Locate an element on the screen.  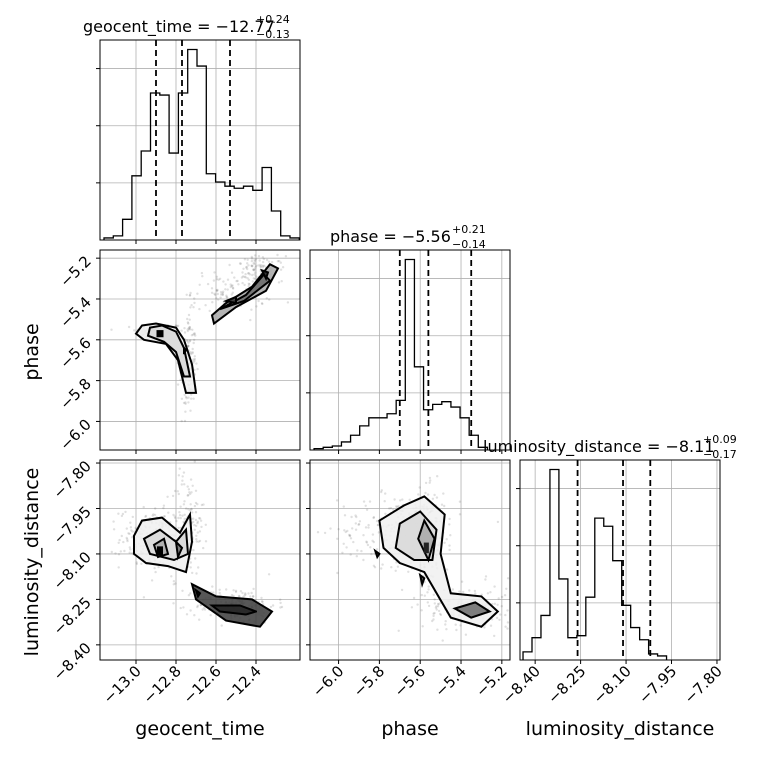
x-tick-label-phase-1: −5.8 is located at coordinates (369, 681).